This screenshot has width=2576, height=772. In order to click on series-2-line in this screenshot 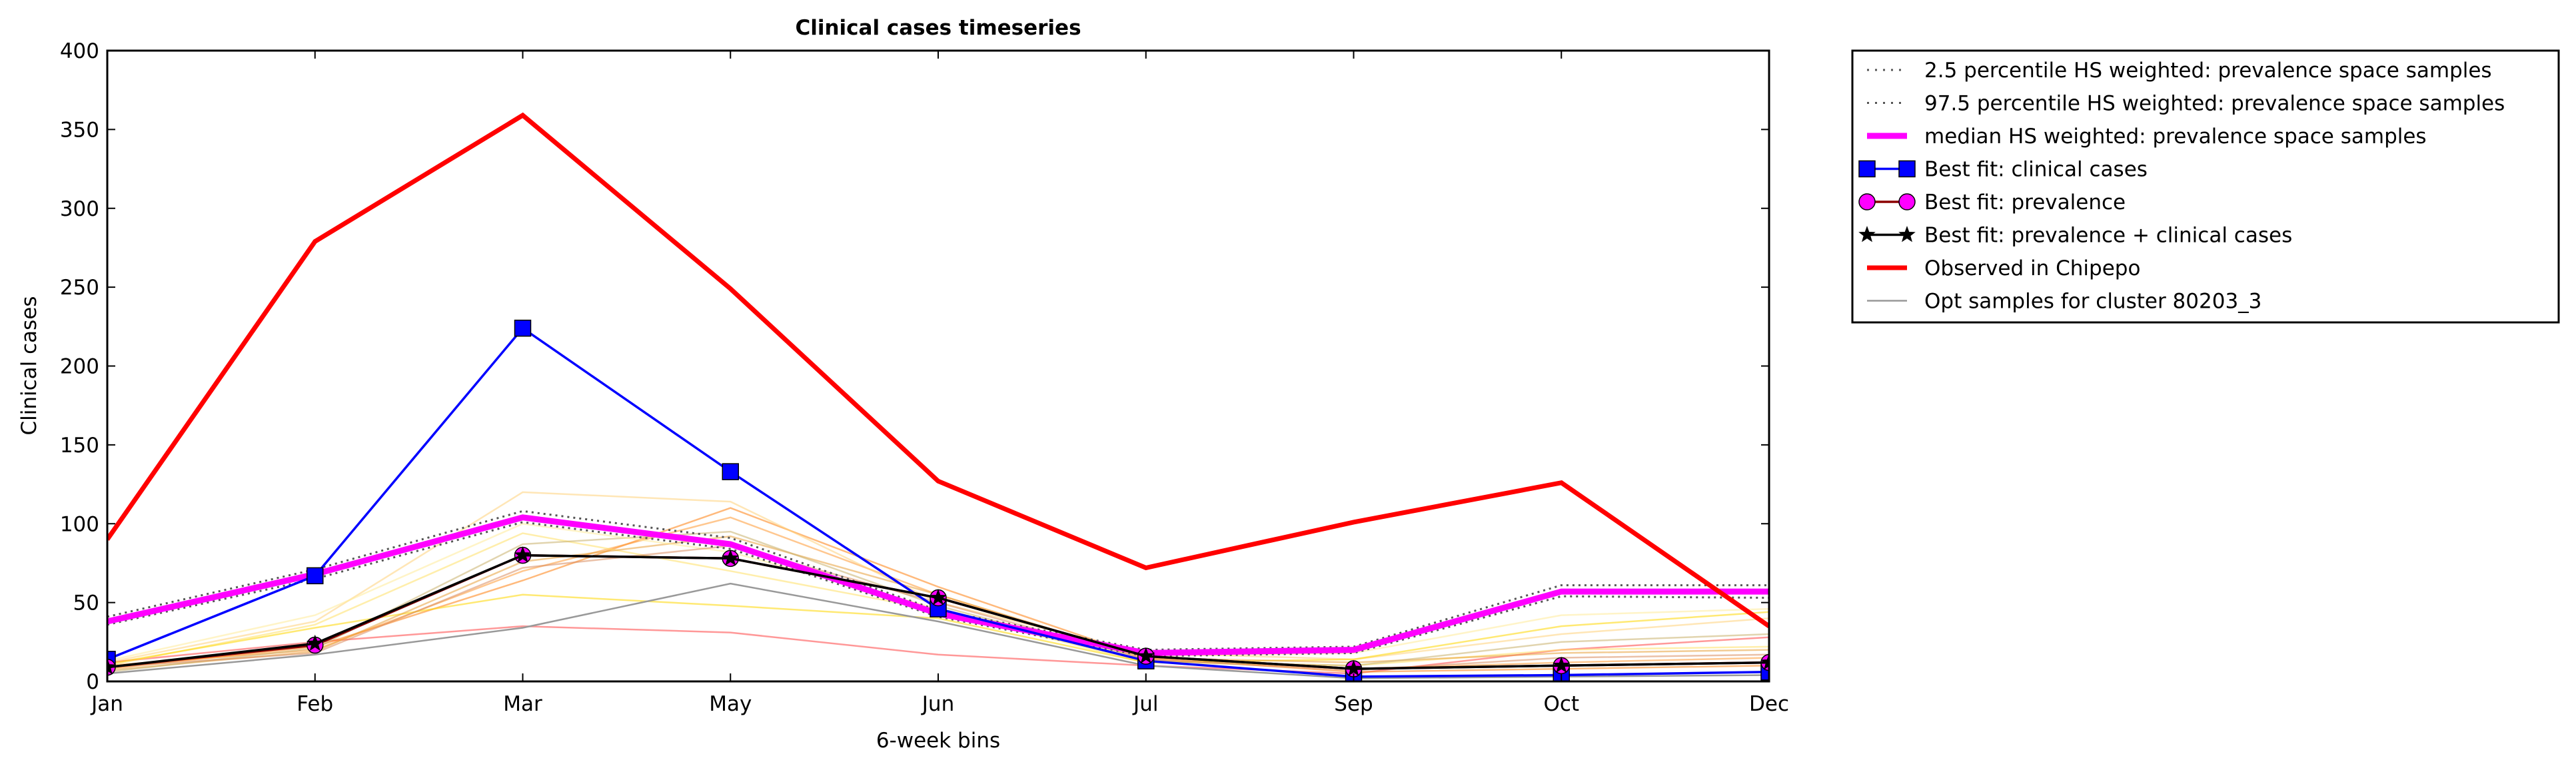, I will do `click(938, 580)`.